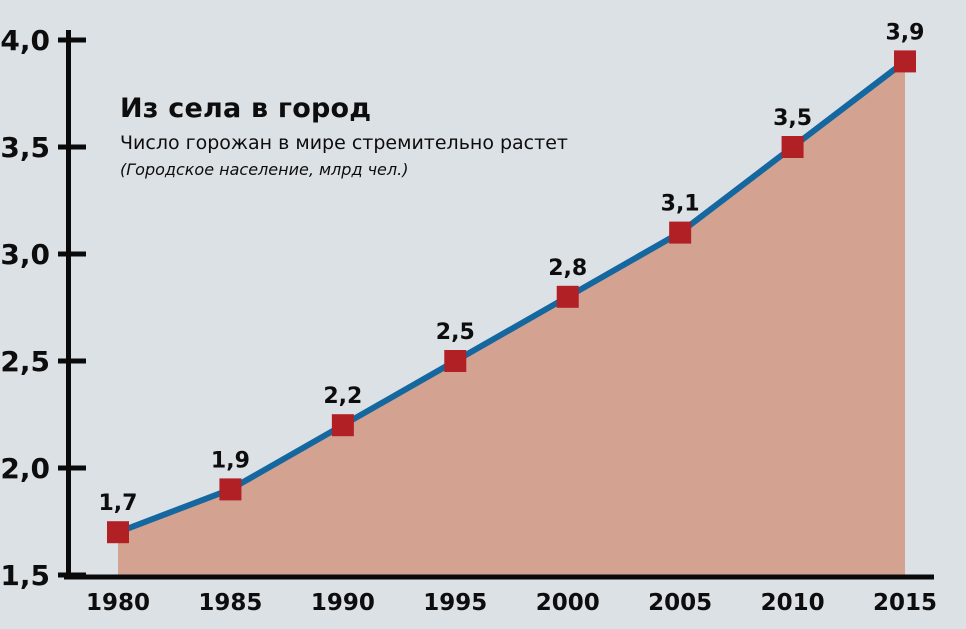  What do you see at coordinates (343, 603) in the screenshot?
I see `x-axis-label: 1990` at bounding box center [343, 603].